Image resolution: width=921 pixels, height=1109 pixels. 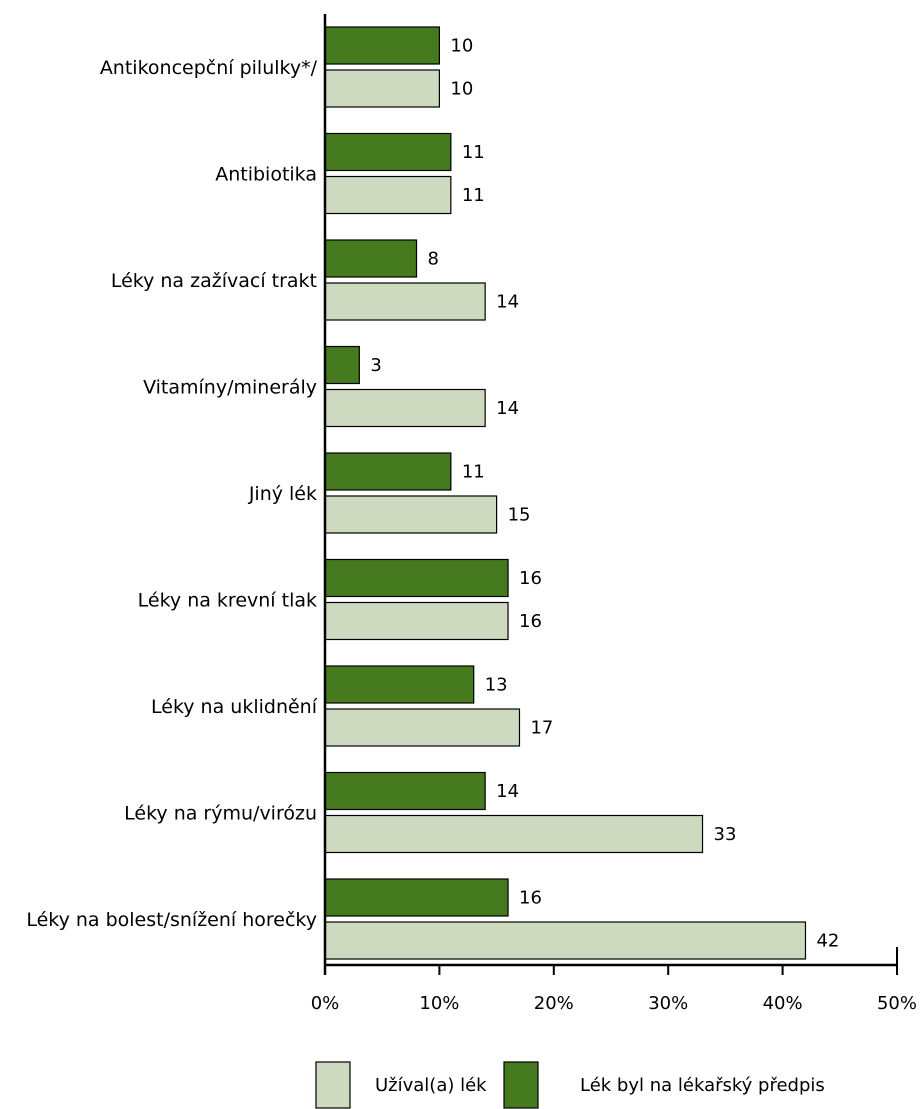 What do you see at coordinates (433, 259) in the screenshot?
I see `value-label-prescribed-2: 8` at bounding box center [433, 259].